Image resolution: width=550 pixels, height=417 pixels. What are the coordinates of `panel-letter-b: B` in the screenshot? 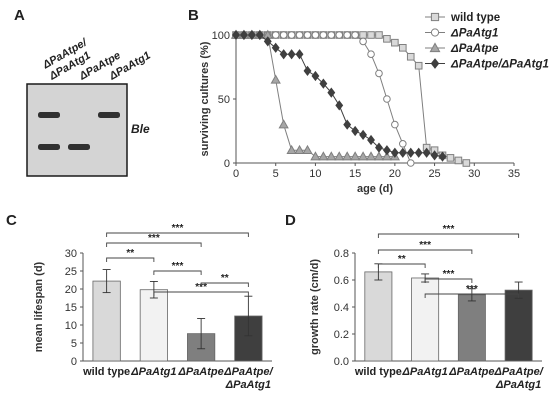 It's located at (193, 15).